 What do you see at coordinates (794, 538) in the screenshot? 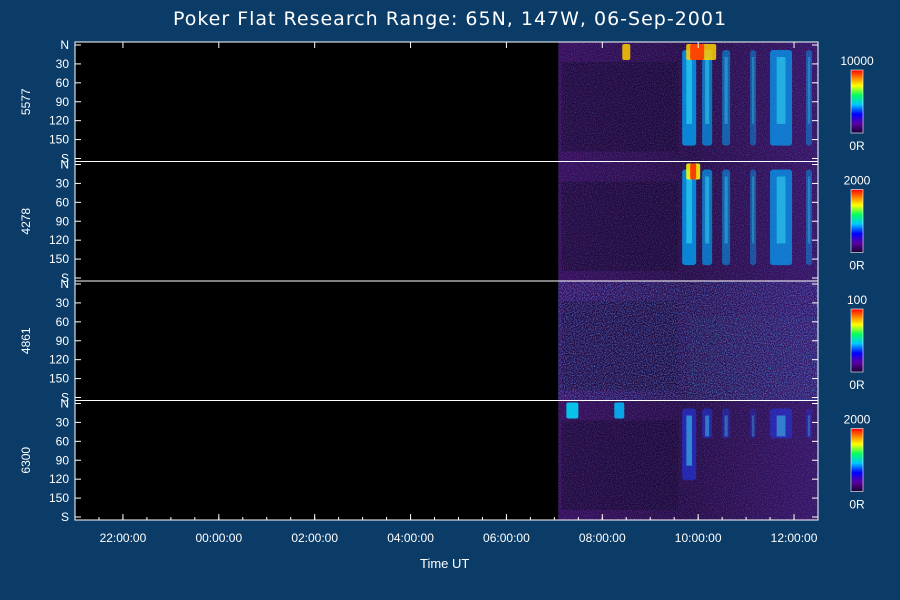
I see `x-tick-label: 12:00:00` at bounding box center [794, 538].